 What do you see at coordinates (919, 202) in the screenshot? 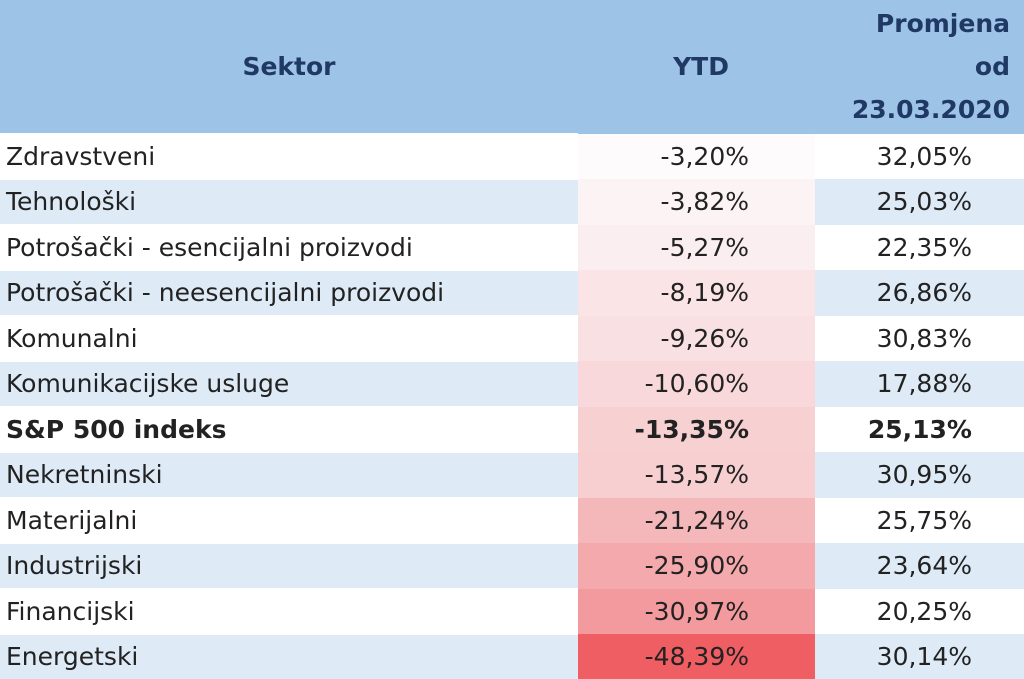
I see `table-cell: 25,03%` at bounding box center [919, 202].